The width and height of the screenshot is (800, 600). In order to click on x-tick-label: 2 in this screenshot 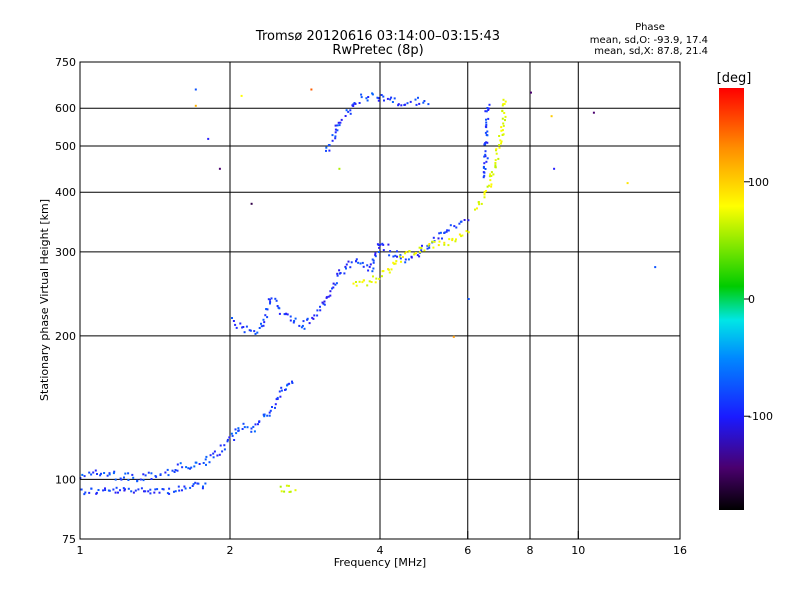, I will do `click(230, 550)`.